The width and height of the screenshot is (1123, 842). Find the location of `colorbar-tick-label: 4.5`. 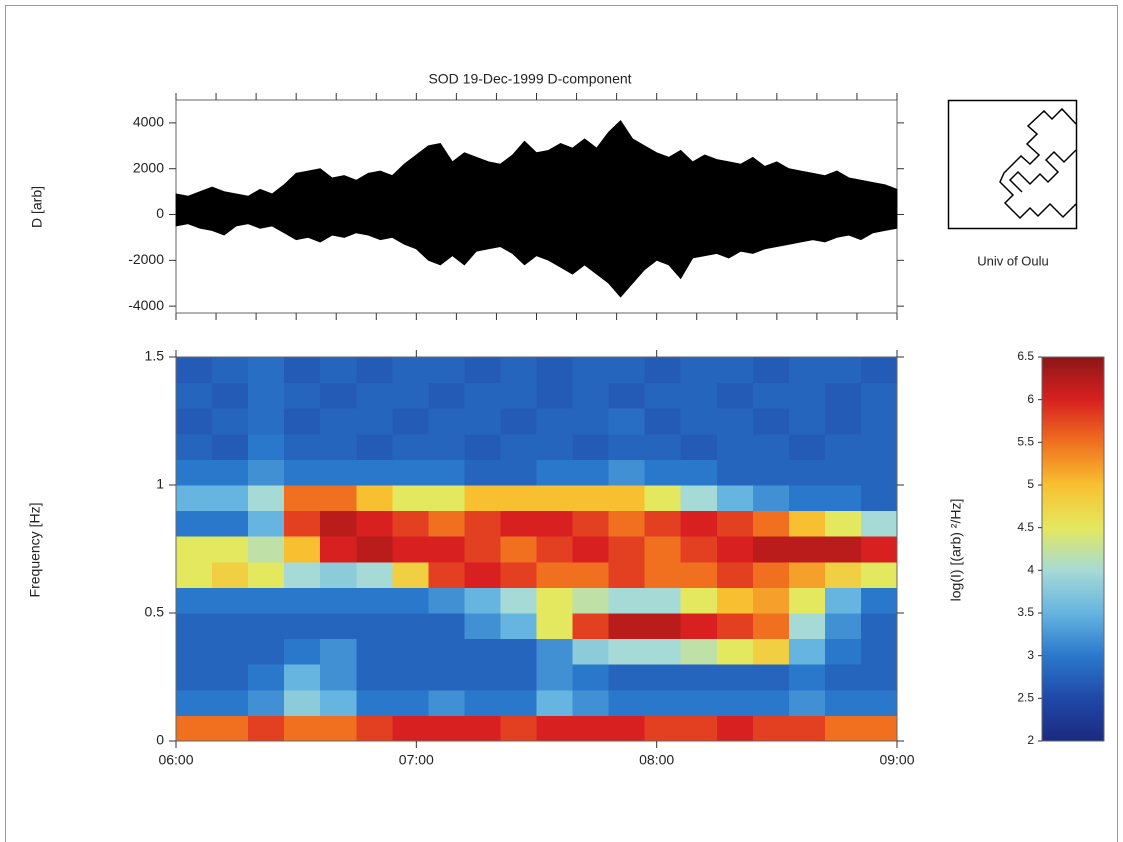

colorbar-tick-label: 4.5 is located at coordinates (1025, 527).